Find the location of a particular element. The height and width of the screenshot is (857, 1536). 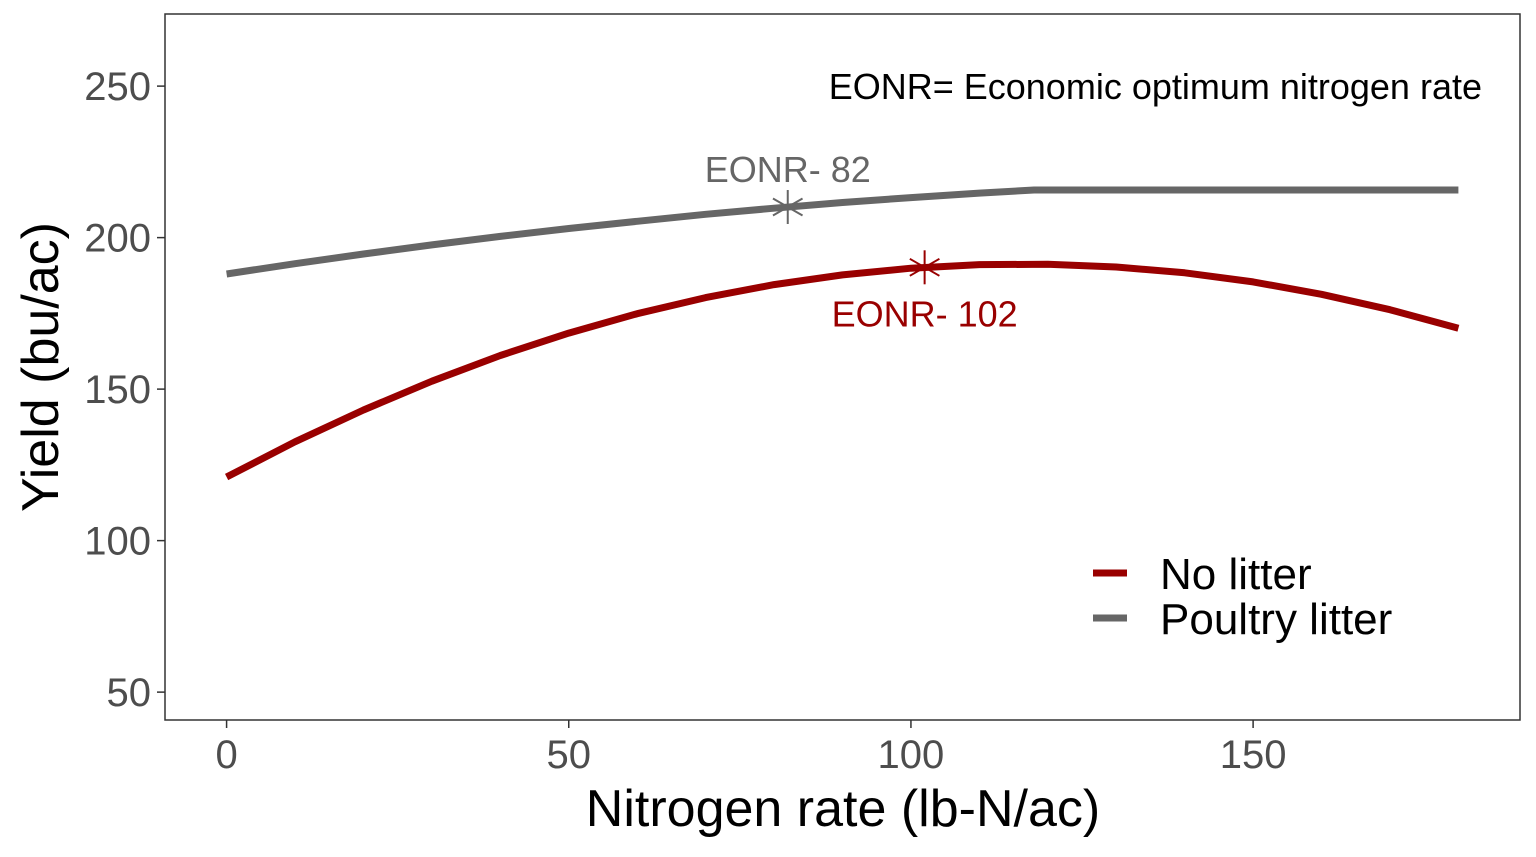

y-tick-label: 200 is located at coordinates (117, 239).